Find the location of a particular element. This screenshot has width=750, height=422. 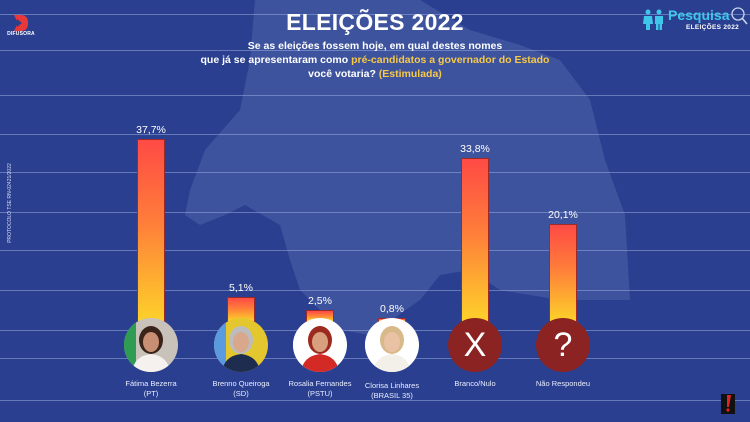

question-mark-icon: ? is located at coordinates (563, 345).